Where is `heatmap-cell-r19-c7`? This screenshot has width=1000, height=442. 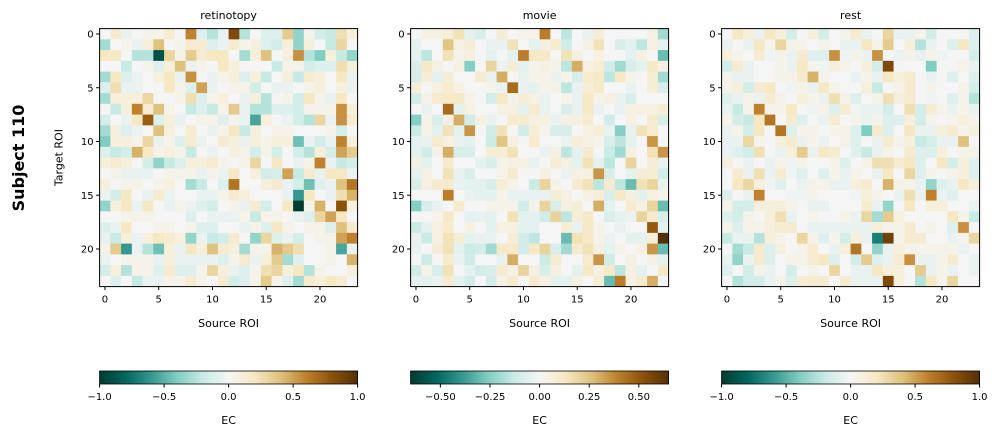 heatmap-cell-r19-c7 is located at coordinates (180, 238).